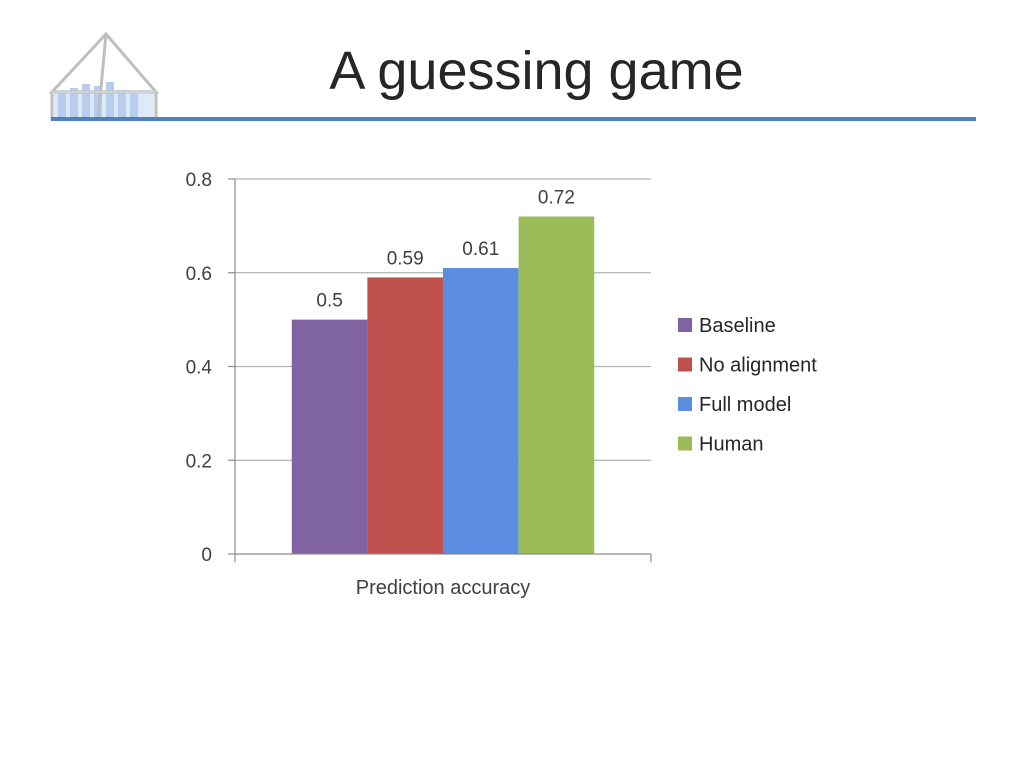 This screenshot has width=1024, height=768. What do you see at coordinates (104, 76) in the screenshot?
I see `logo-icon` at bounding box center [104, 76].